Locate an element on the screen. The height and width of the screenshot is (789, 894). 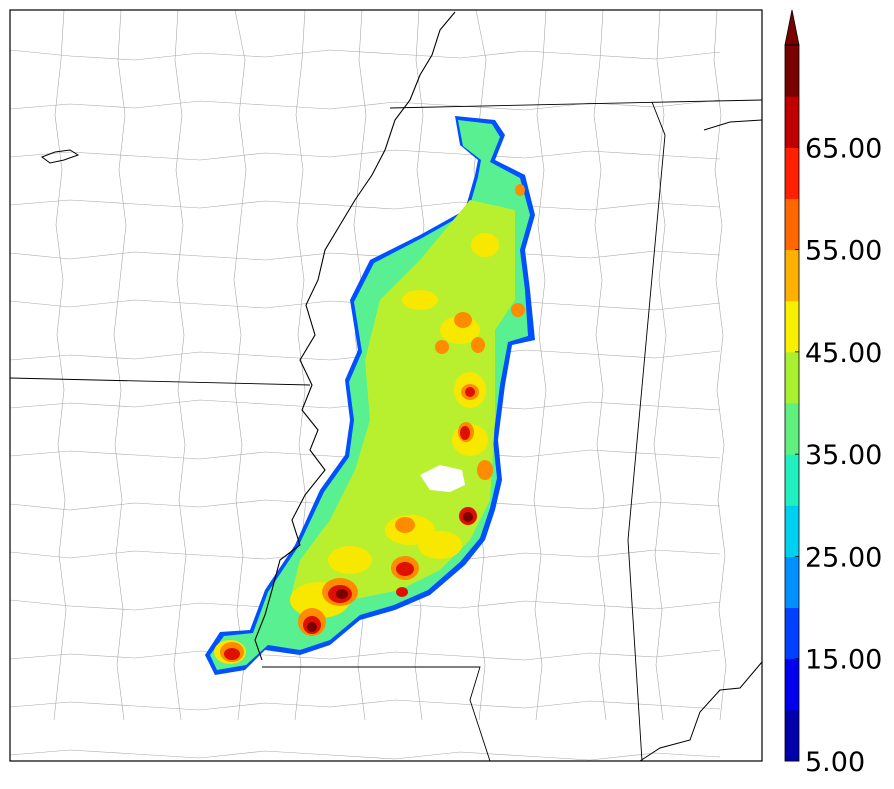
colorbar-tick-label: 45.00 is located at coordinates (843, 353).